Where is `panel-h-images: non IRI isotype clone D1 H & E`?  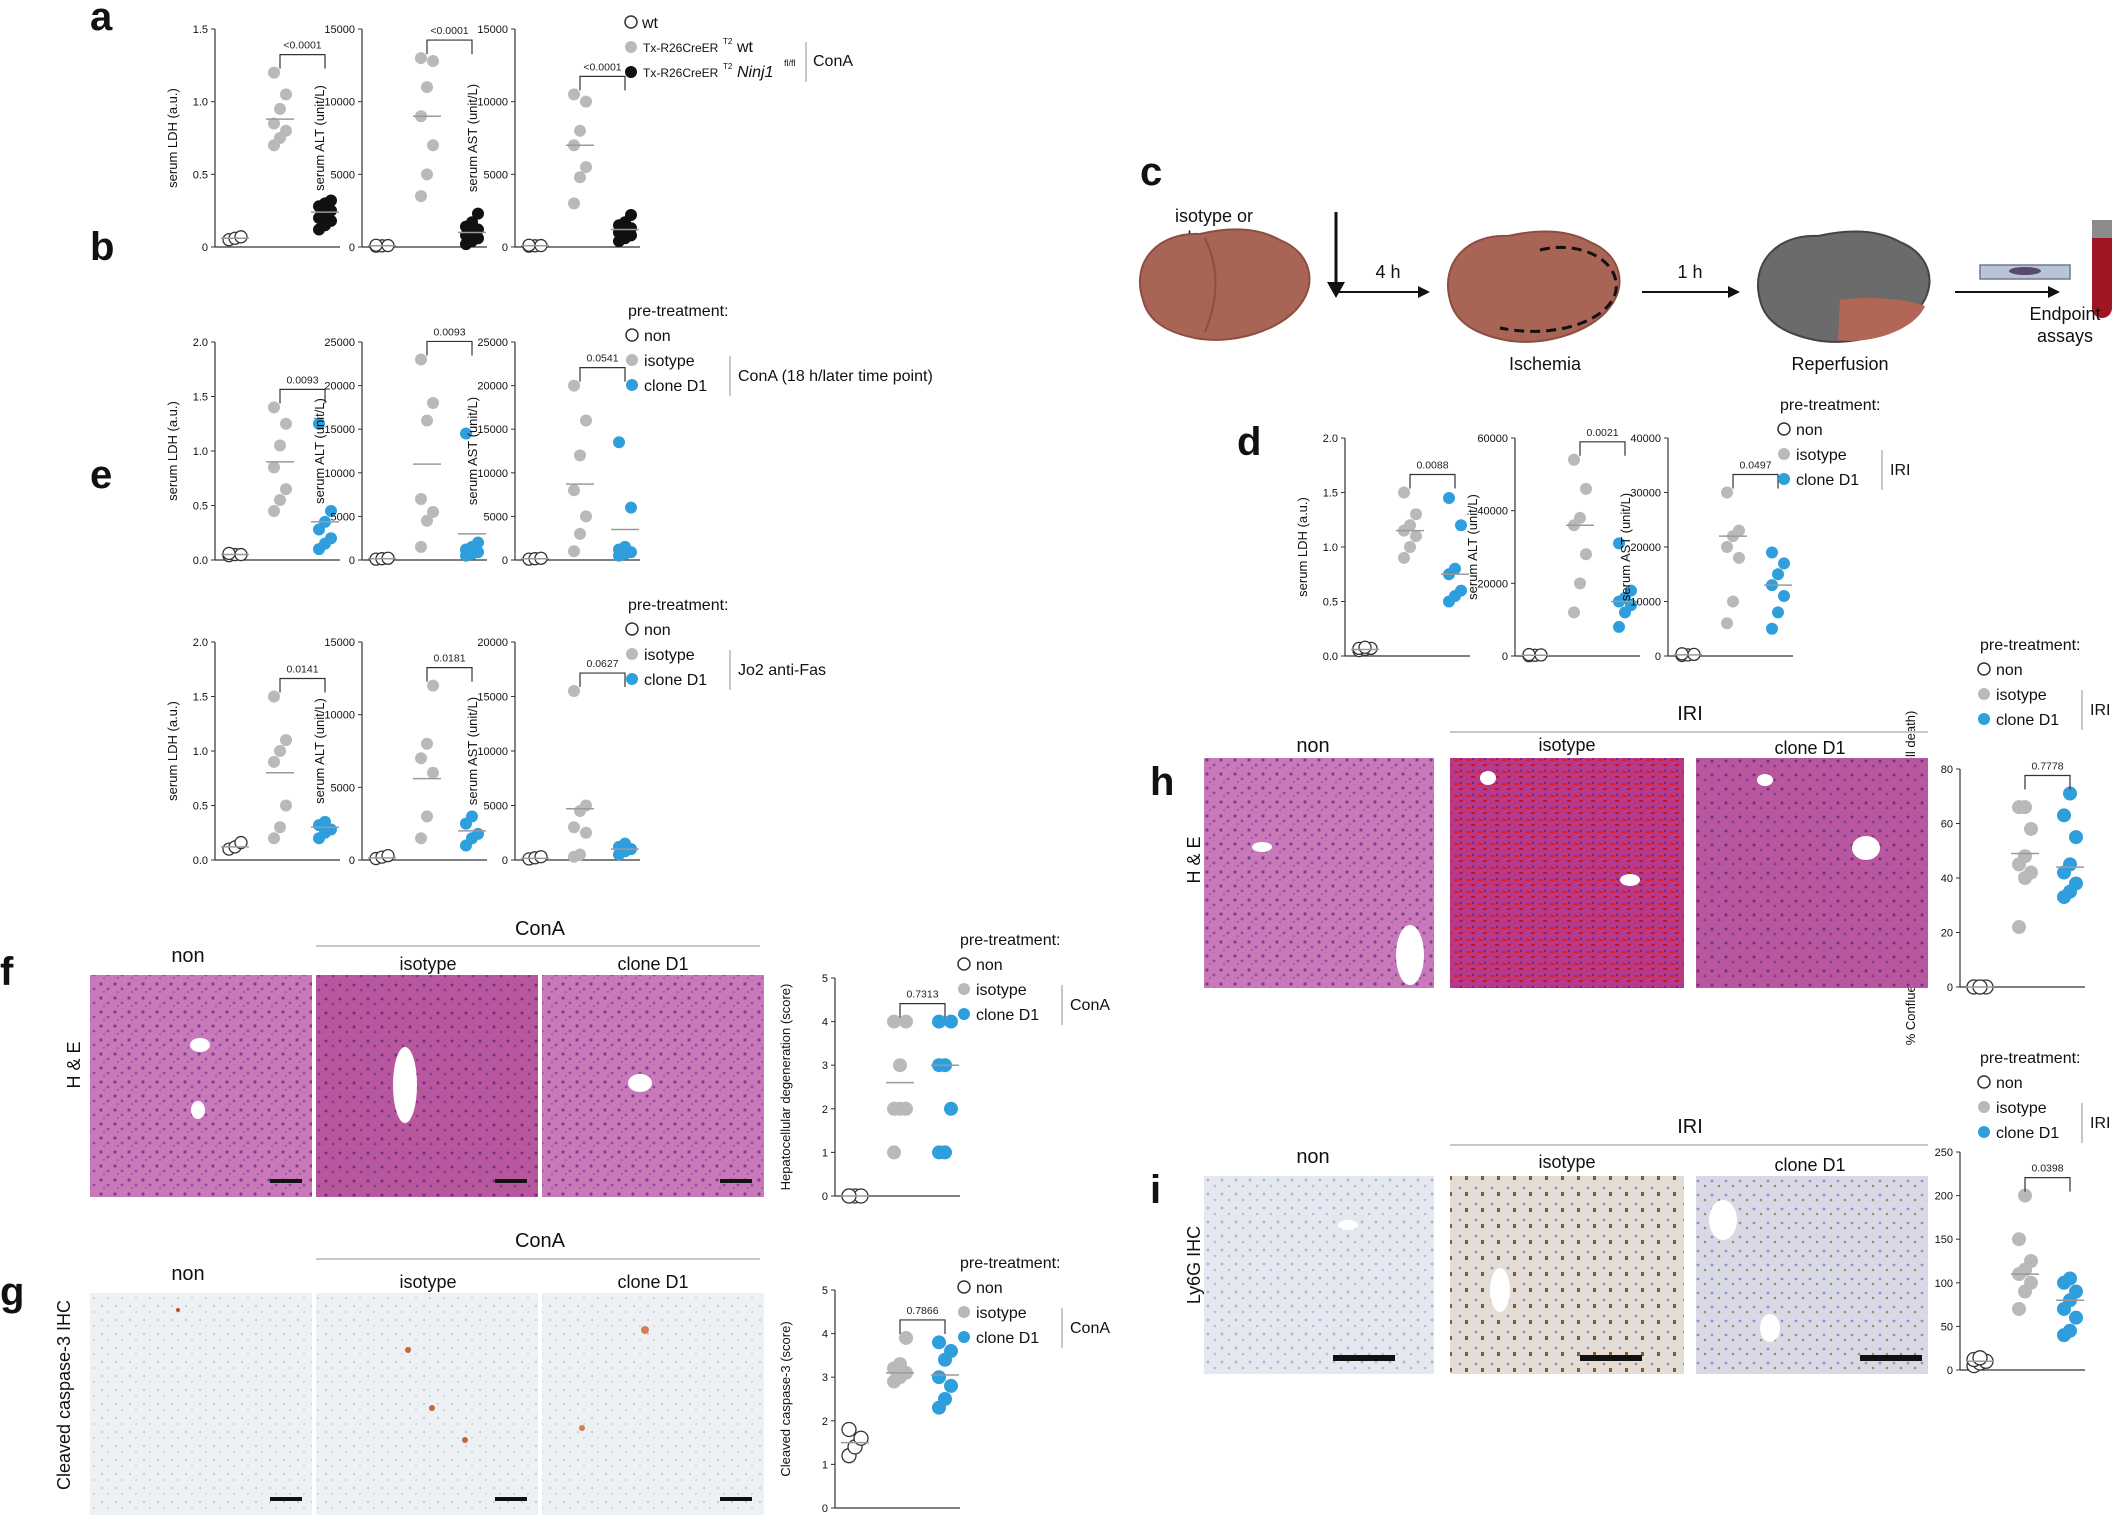
panel-h-images: non IRI isotype clone D1 H & E is located at coordinates (1556, 845).